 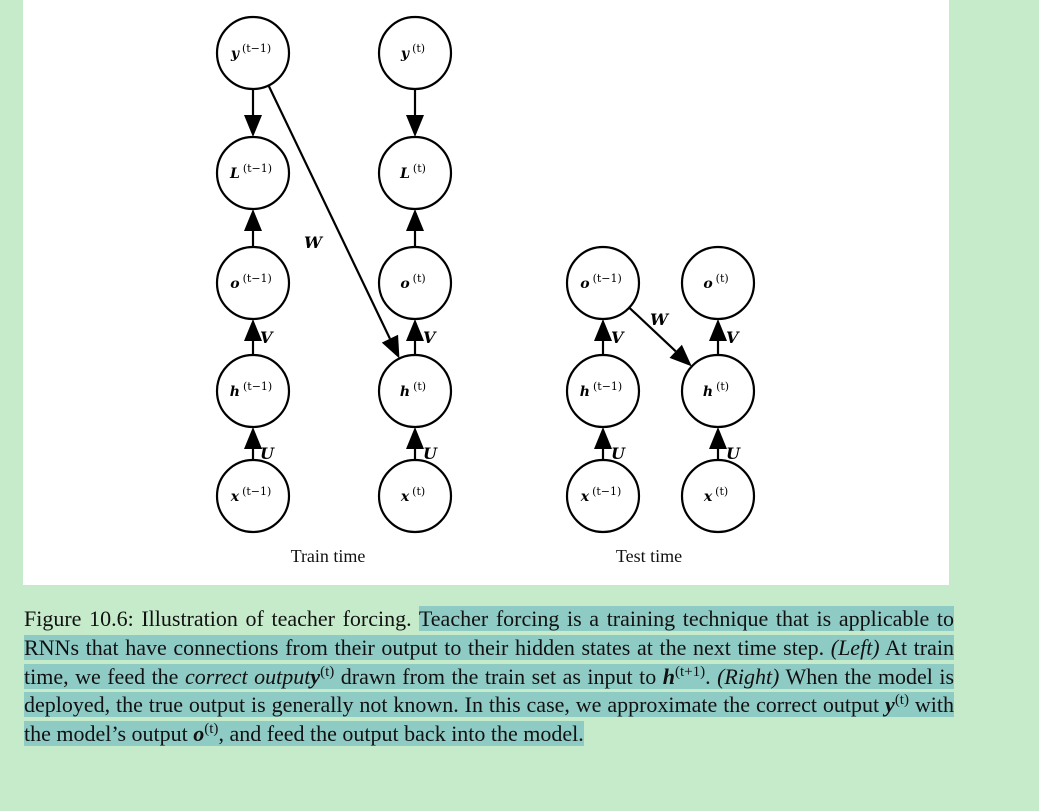 What do you see at coordinates (253, 220) in the screenshot?
I see `train-edge-o_tm1-L_tm1-arrowhead` at bounding box center [253, 220].